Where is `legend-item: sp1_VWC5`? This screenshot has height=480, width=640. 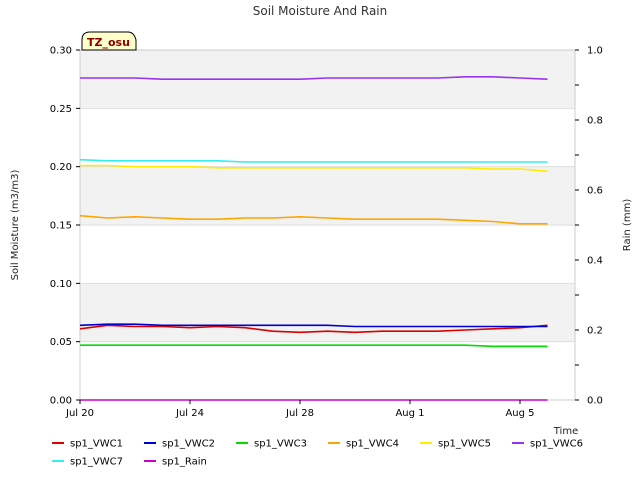 legend-item: sp1_VWC5 is located at coordinates (455, 444).